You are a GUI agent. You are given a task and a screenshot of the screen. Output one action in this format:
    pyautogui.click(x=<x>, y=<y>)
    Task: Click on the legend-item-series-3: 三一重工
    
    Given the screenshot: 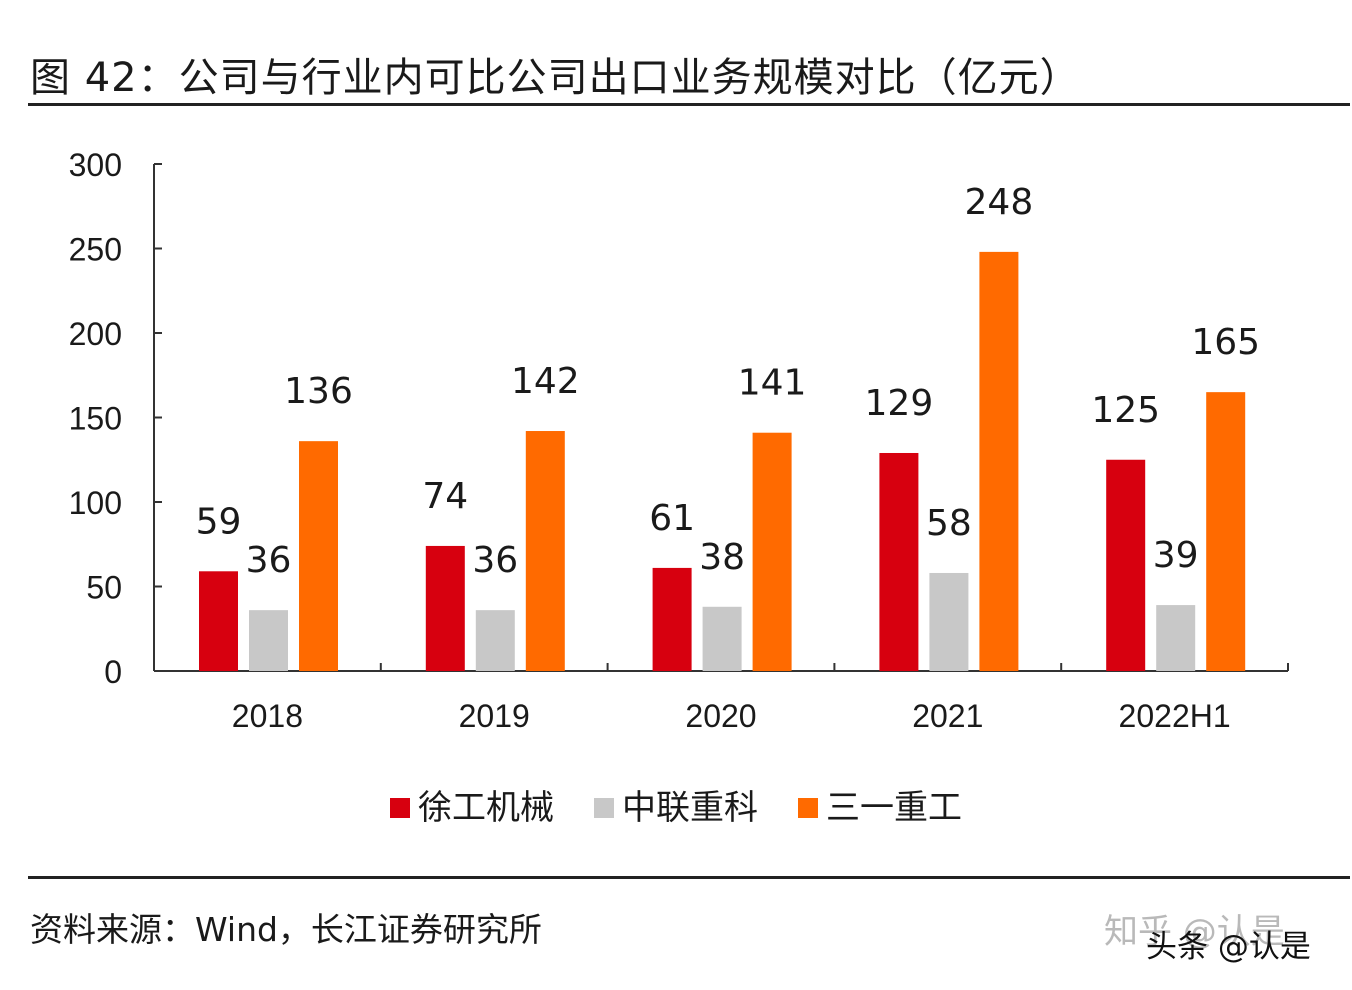 What is the action you would take?
    pyautogui.click(x=880, y=808)
    